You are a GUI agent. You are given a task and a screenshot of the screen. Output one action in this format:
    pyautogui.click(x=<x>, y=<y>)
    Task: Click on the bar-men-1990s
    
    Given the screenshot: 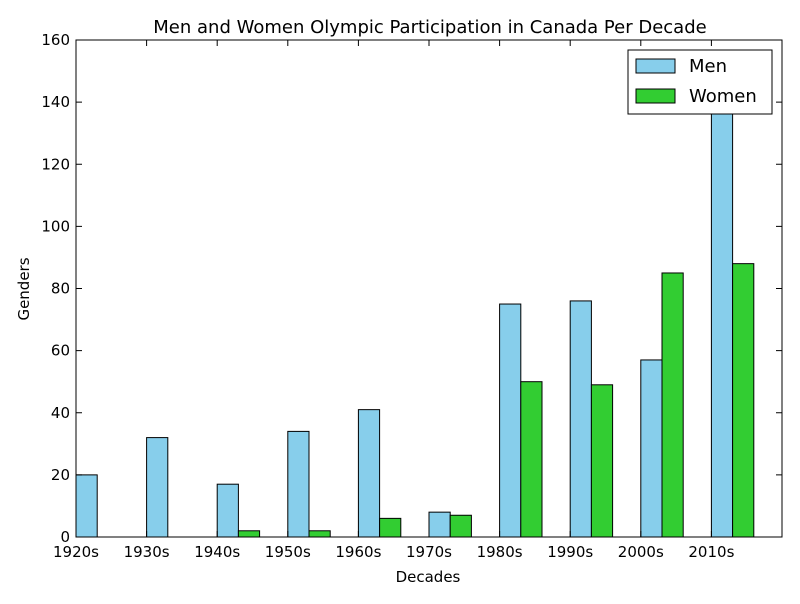 What is the action you would take?
    pyautogui.click(x=580, y=419)
    